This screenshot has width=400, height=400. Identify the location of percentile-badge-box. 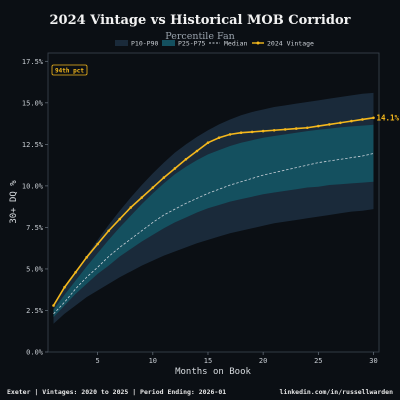
(69, 70).